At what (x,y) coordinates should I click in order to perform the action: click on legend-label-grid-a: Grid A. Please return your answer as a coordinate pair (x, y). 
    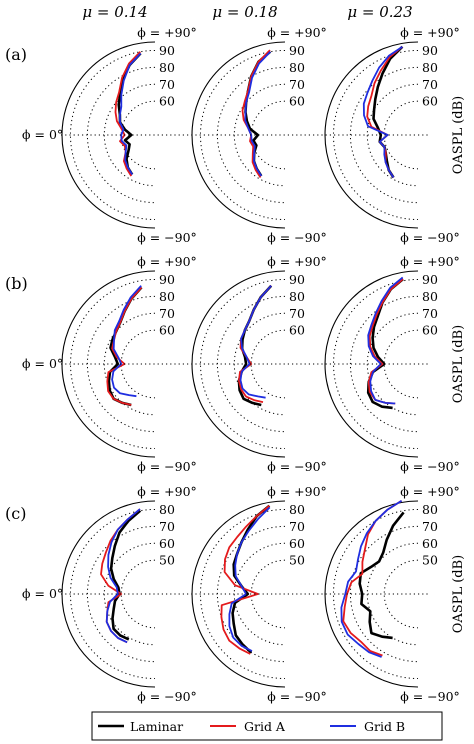
    Looking at the image, I should click on (265, 726).